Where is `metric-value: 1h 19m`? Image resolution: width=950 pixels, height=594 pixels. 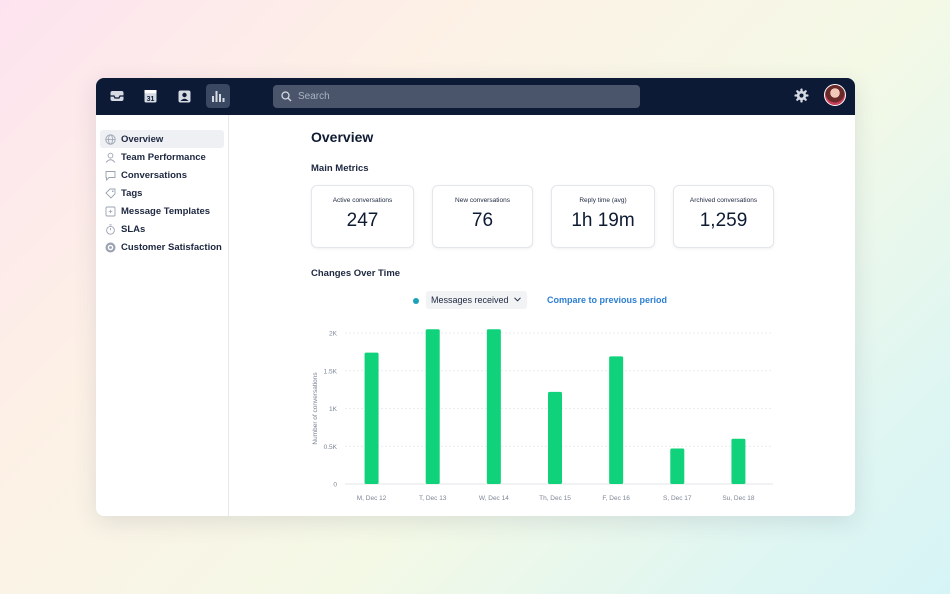
metric-value: 1h 19m is located at coordinates (603, 220).